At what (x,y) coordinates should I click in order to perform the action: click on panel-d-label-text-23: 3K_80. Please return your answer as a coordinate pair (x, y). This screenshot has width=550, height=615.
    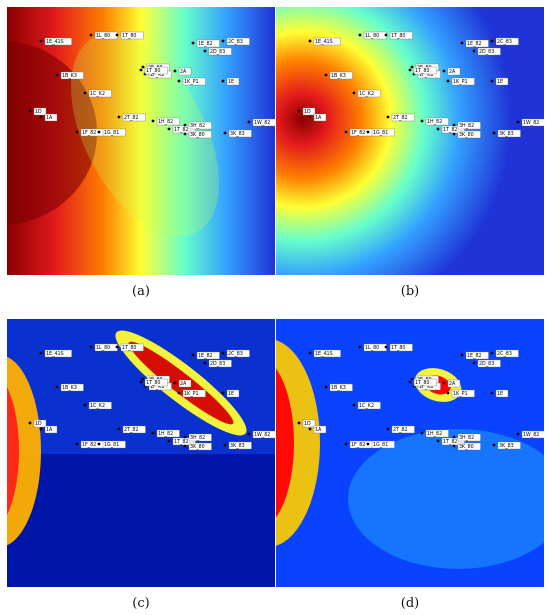
    Looking at the image, I should click on (466, 447).